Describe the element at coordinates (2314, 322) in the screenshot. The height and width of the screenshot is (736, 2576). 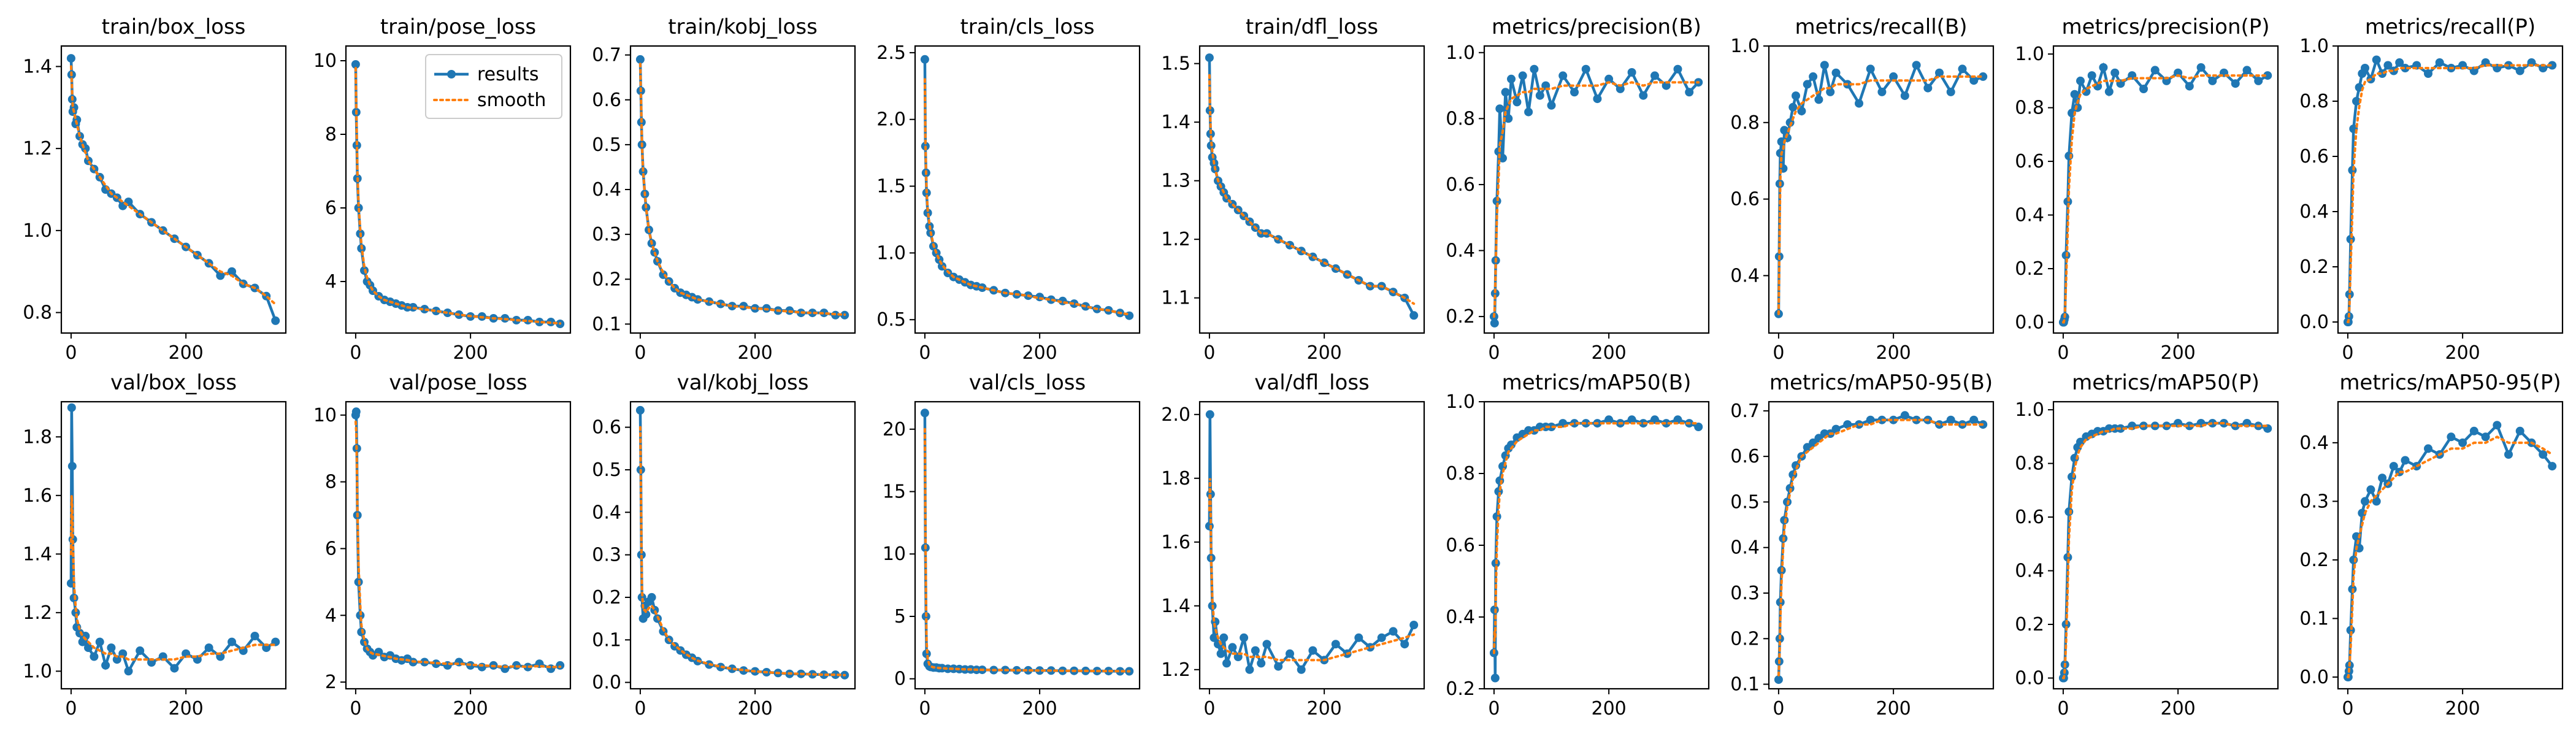
I see `y-tick-label: 0.0` at that location.